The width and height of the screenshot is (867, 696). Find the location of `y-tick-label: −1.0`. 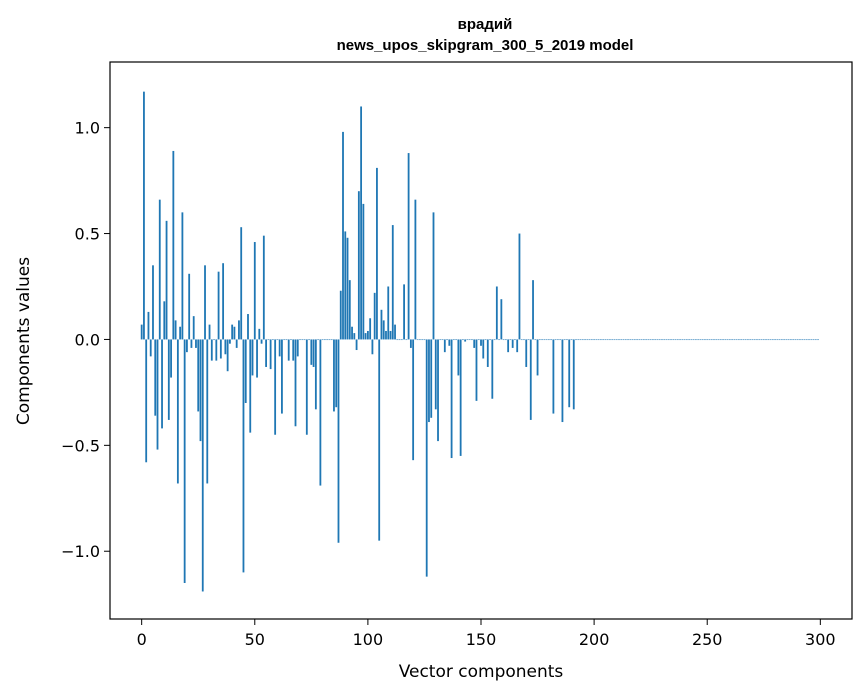

y-tick-label: −1.0 is located at coordinates (80, 551).